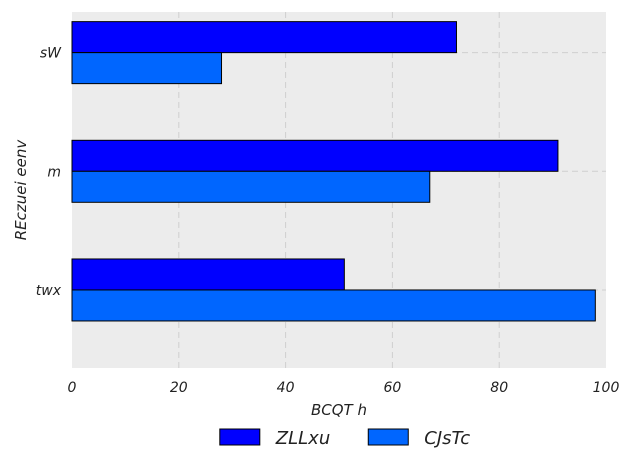  Describe the element at coordinates (264, 37) in the screenshot. I see `bar-ZLLxu-sW` at that location.